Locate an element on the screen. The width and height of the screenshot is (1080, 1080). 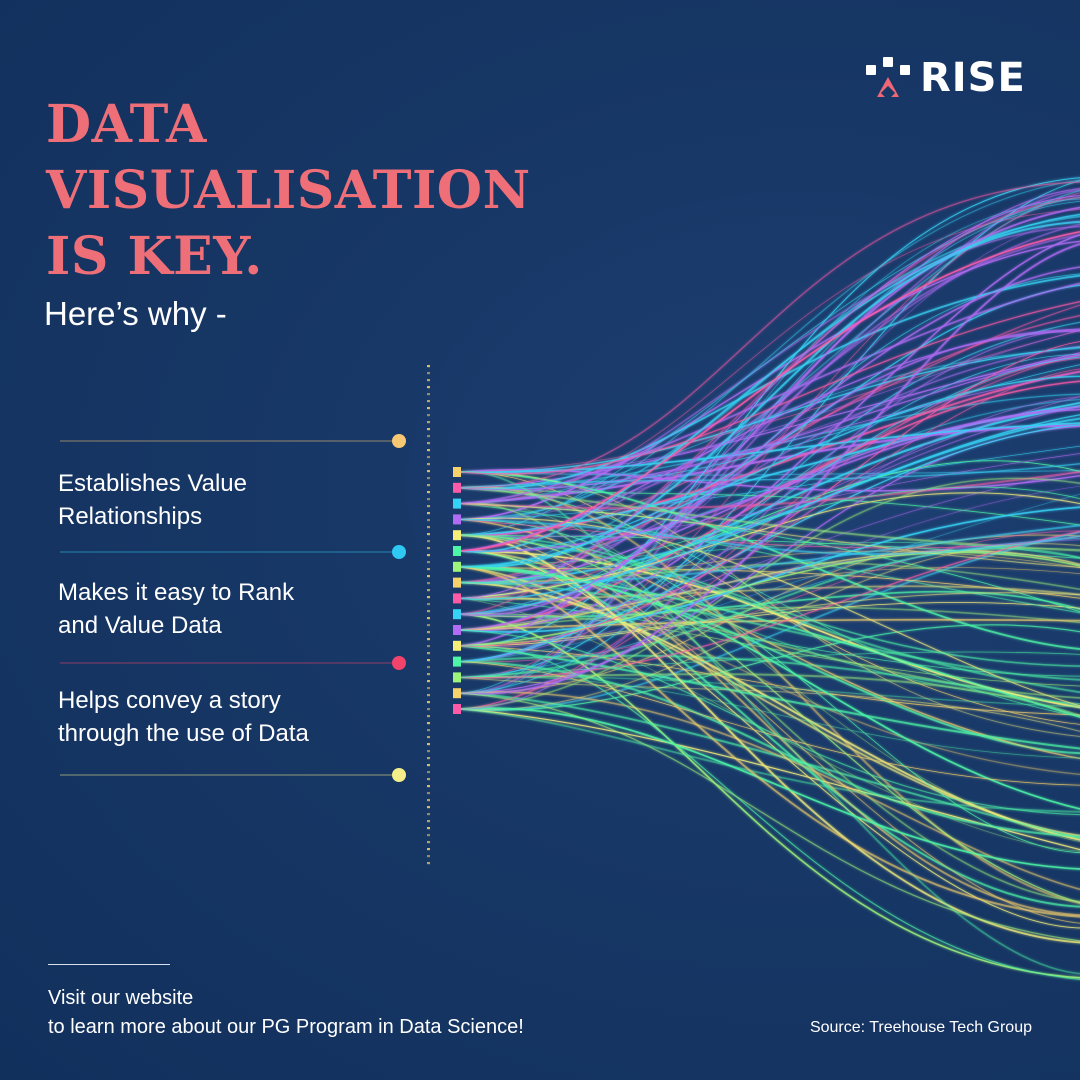
cta-line: Visit our website is located at coordinates (121, 998).